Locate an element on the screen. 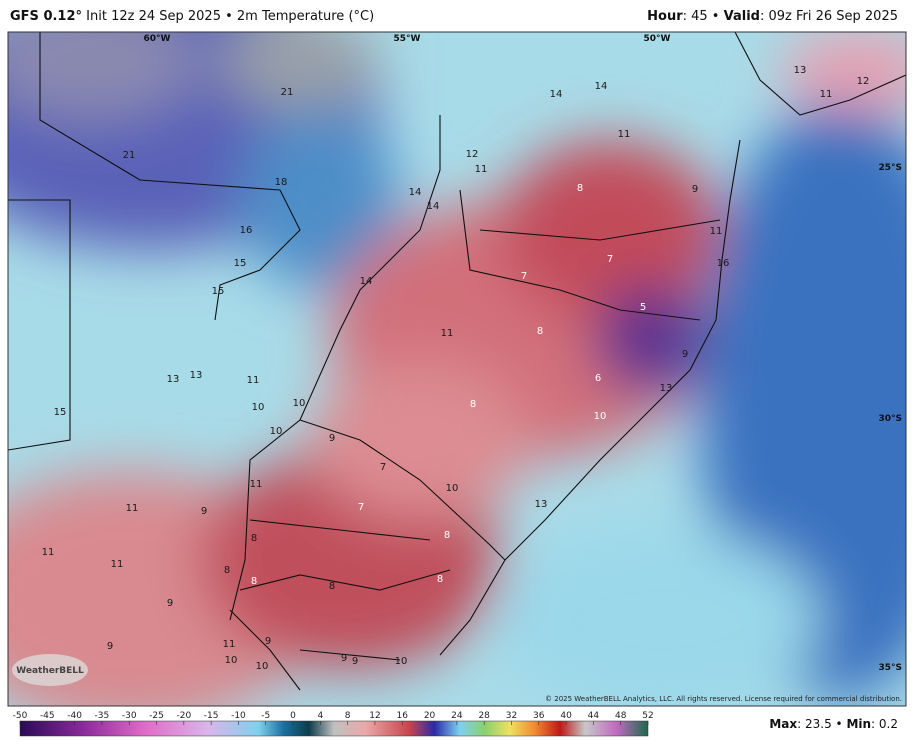  colorbar-tick-label: 36 is located at coordinates (539, 716).